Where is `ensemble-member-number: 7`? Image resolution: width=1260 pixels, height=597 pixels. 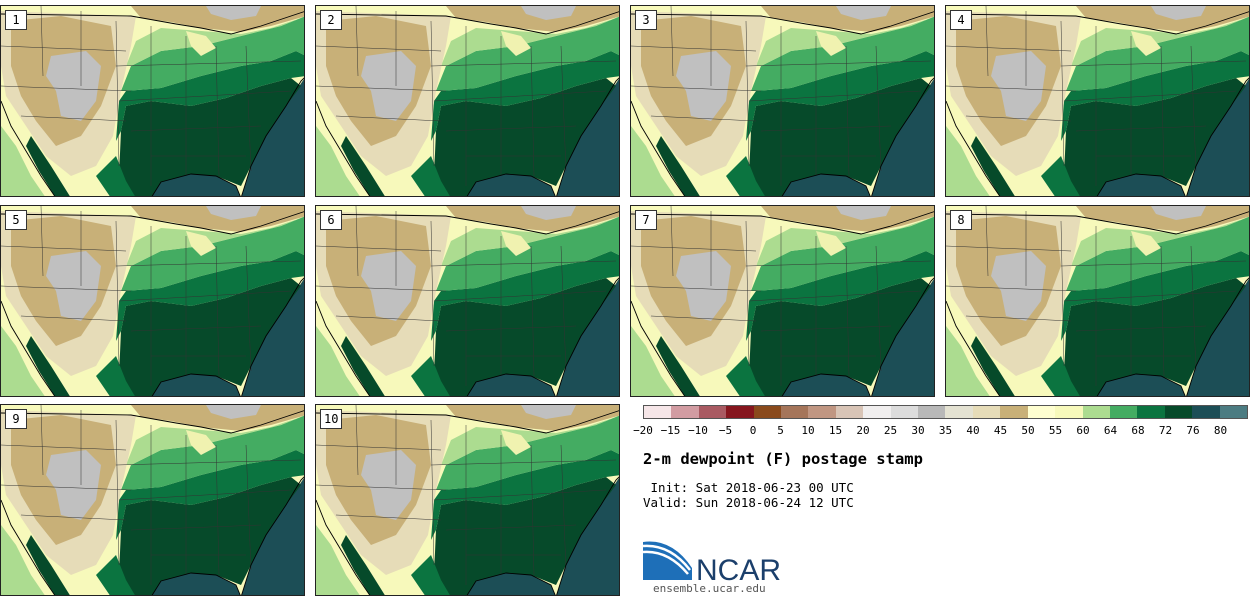 ensemble-member-number: 7 is located at coordinates (646, 220).